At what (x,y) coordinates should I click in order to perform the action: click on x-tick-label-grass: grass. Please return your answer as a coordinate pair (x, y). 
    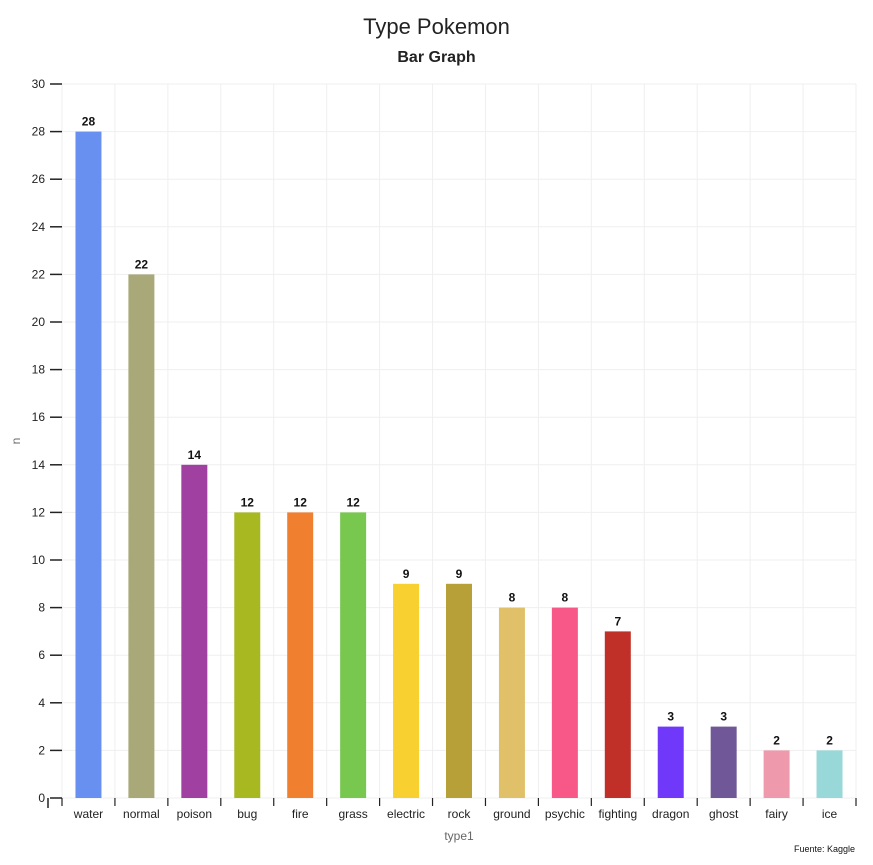
    Looking at the image, I should click on (352, 814).